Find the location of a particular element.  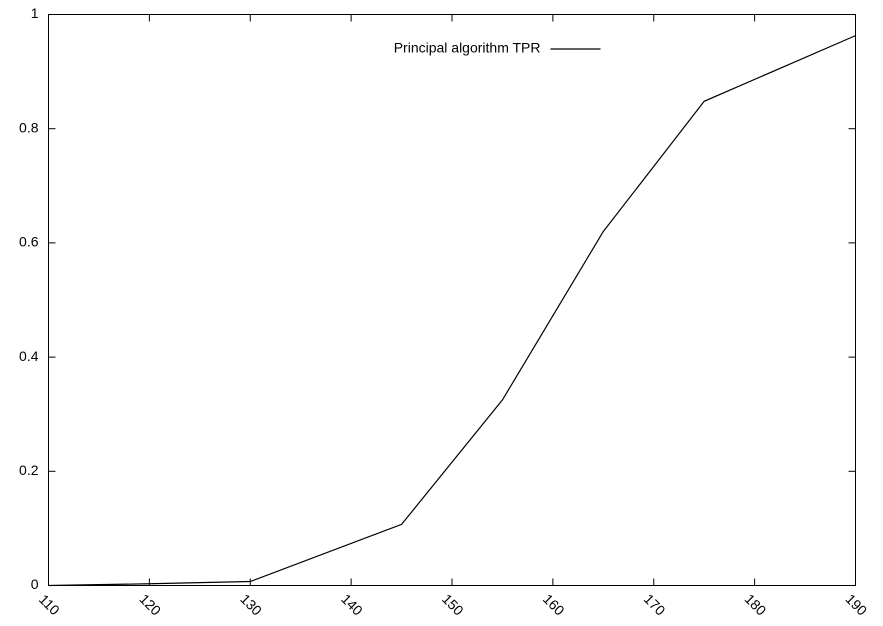

x-tick-label: 180 is located at coordinates (756, 605).